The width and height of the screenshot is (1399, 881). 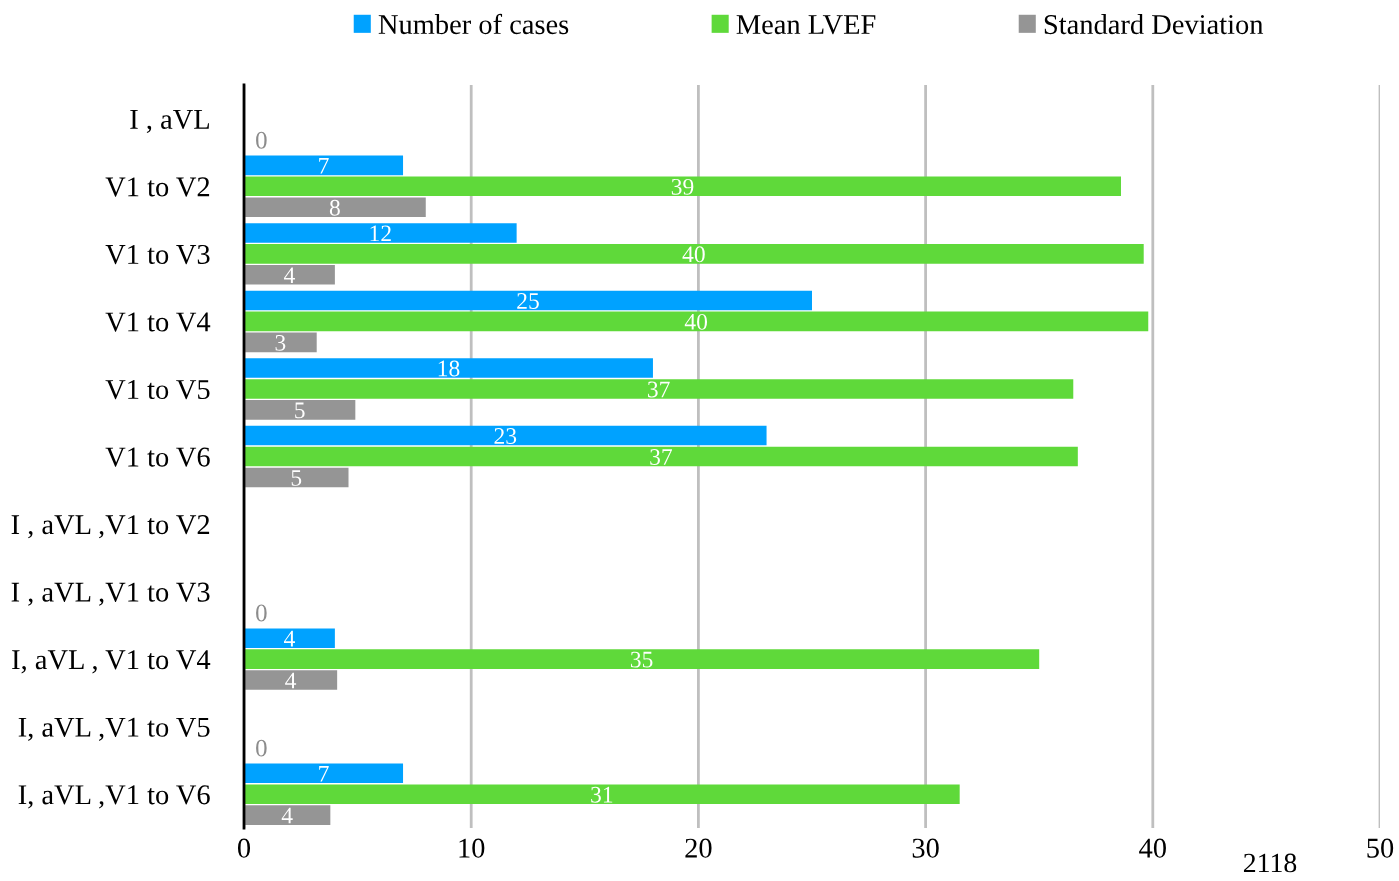 I want to click on x-tick-label: 50, so click(x=1380, y=848).